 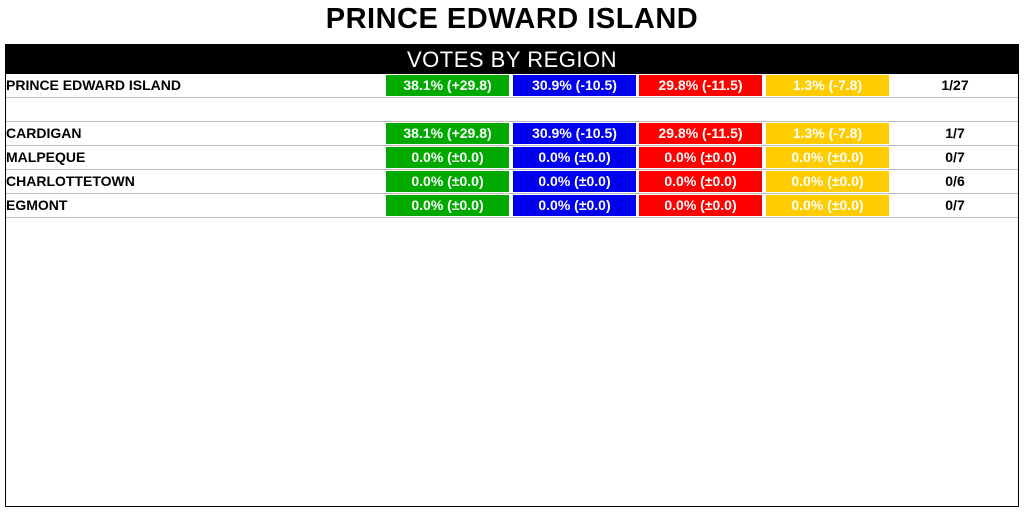 What do you see at coordinates (955, 181) in the screenshot?
I see `seats-count: 0/6` at bounding box center [955, 181].